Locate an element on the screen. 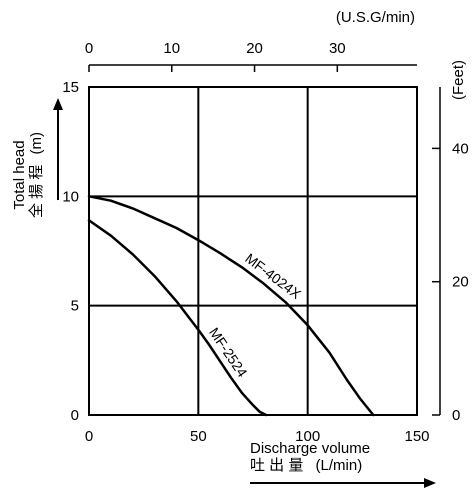 Image resolution: width=473 pixels, height=491 pixels. y-axis-label-jp: 全 揚 程 is located at coordinates (36, 191).